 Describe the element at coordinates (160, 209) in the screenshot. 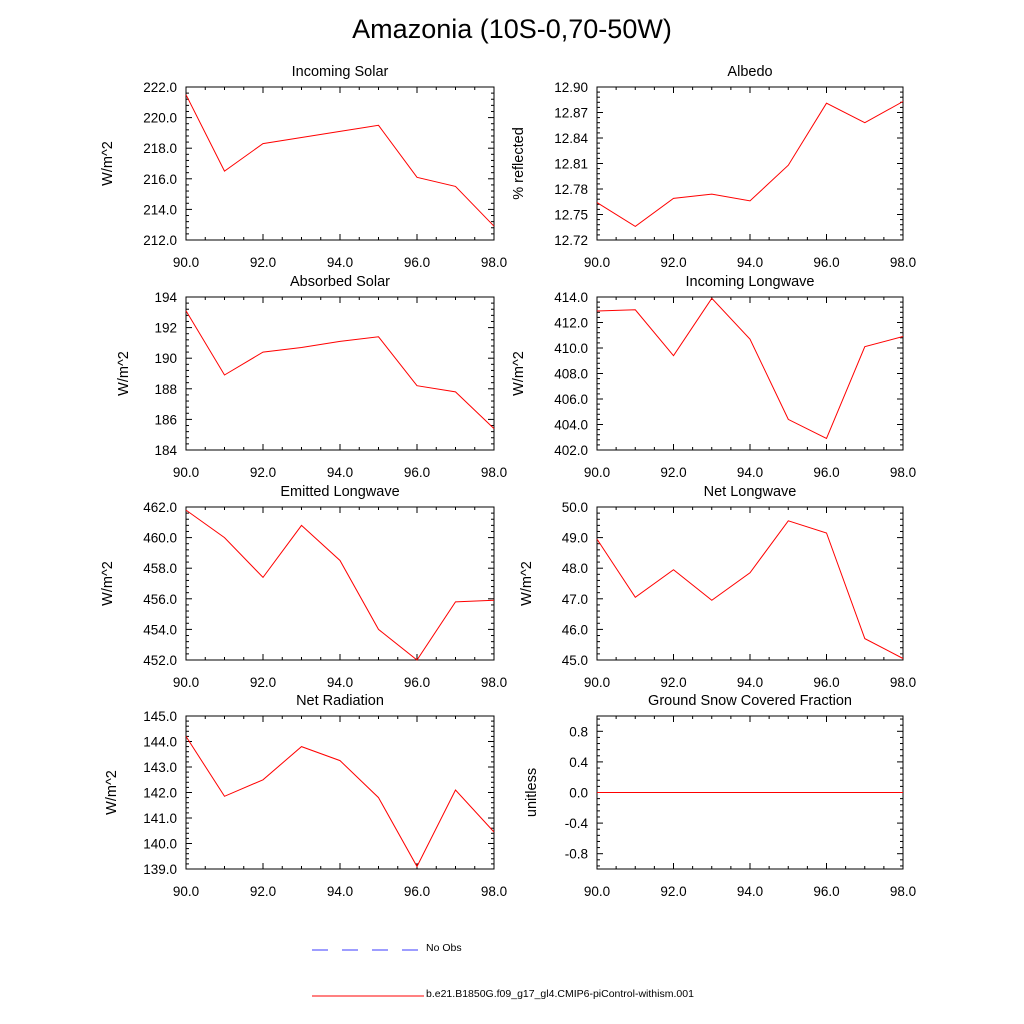

I see `y-tick-label: 214.0` at that location.